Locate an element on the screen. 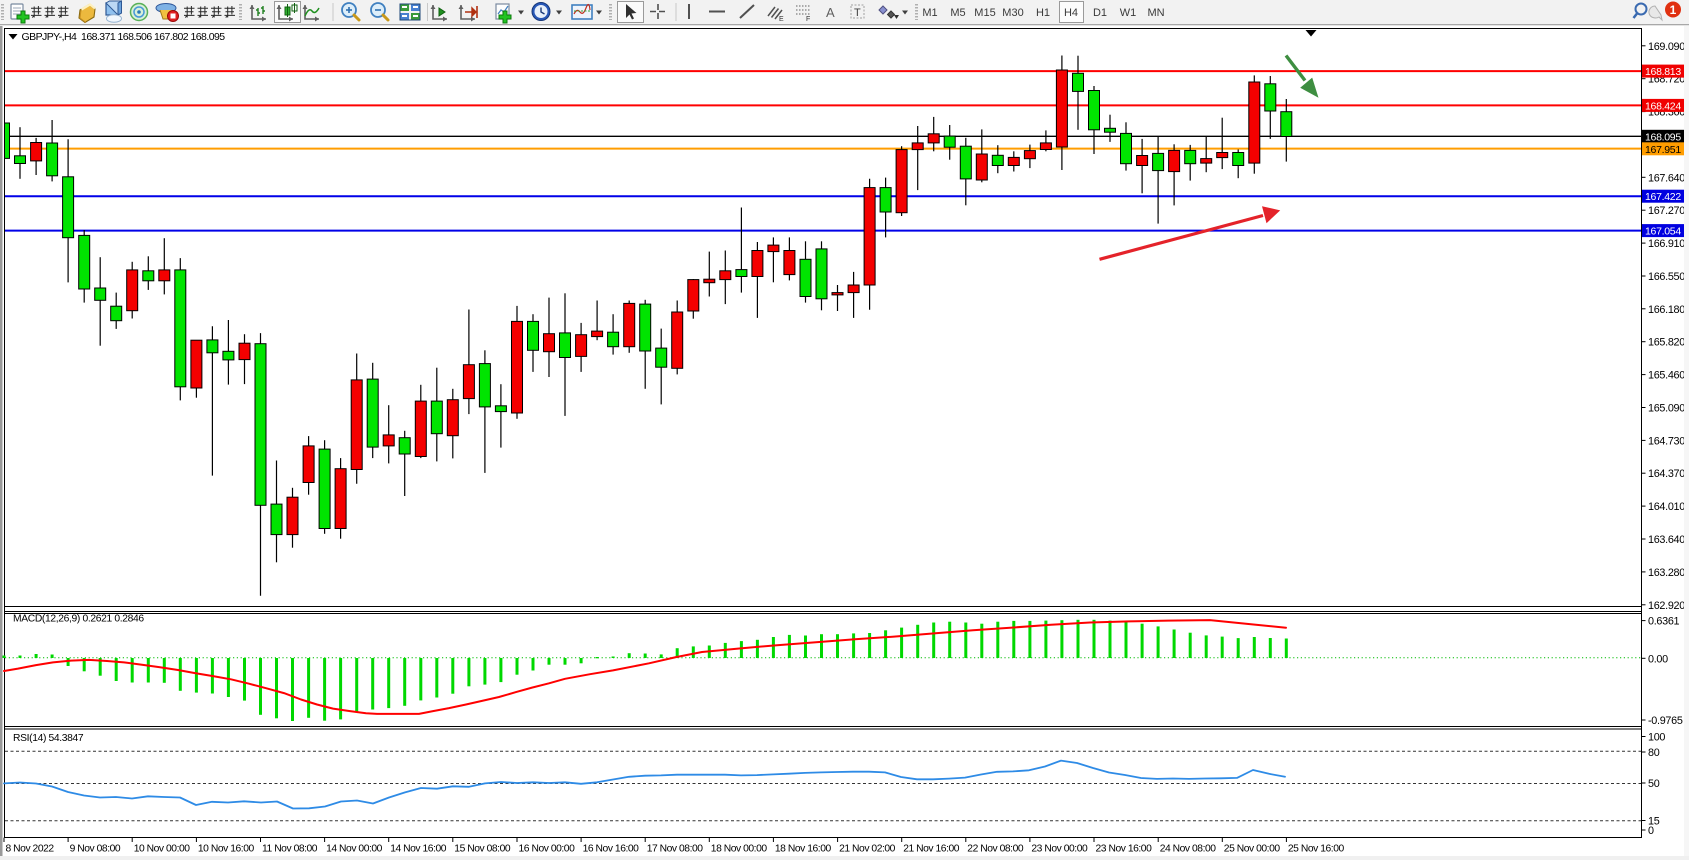 Image resolution: width=1689 pixels, height=860 pixels. svg-text: RSI(14) 54.3847 is located at coordinates (48, 738).